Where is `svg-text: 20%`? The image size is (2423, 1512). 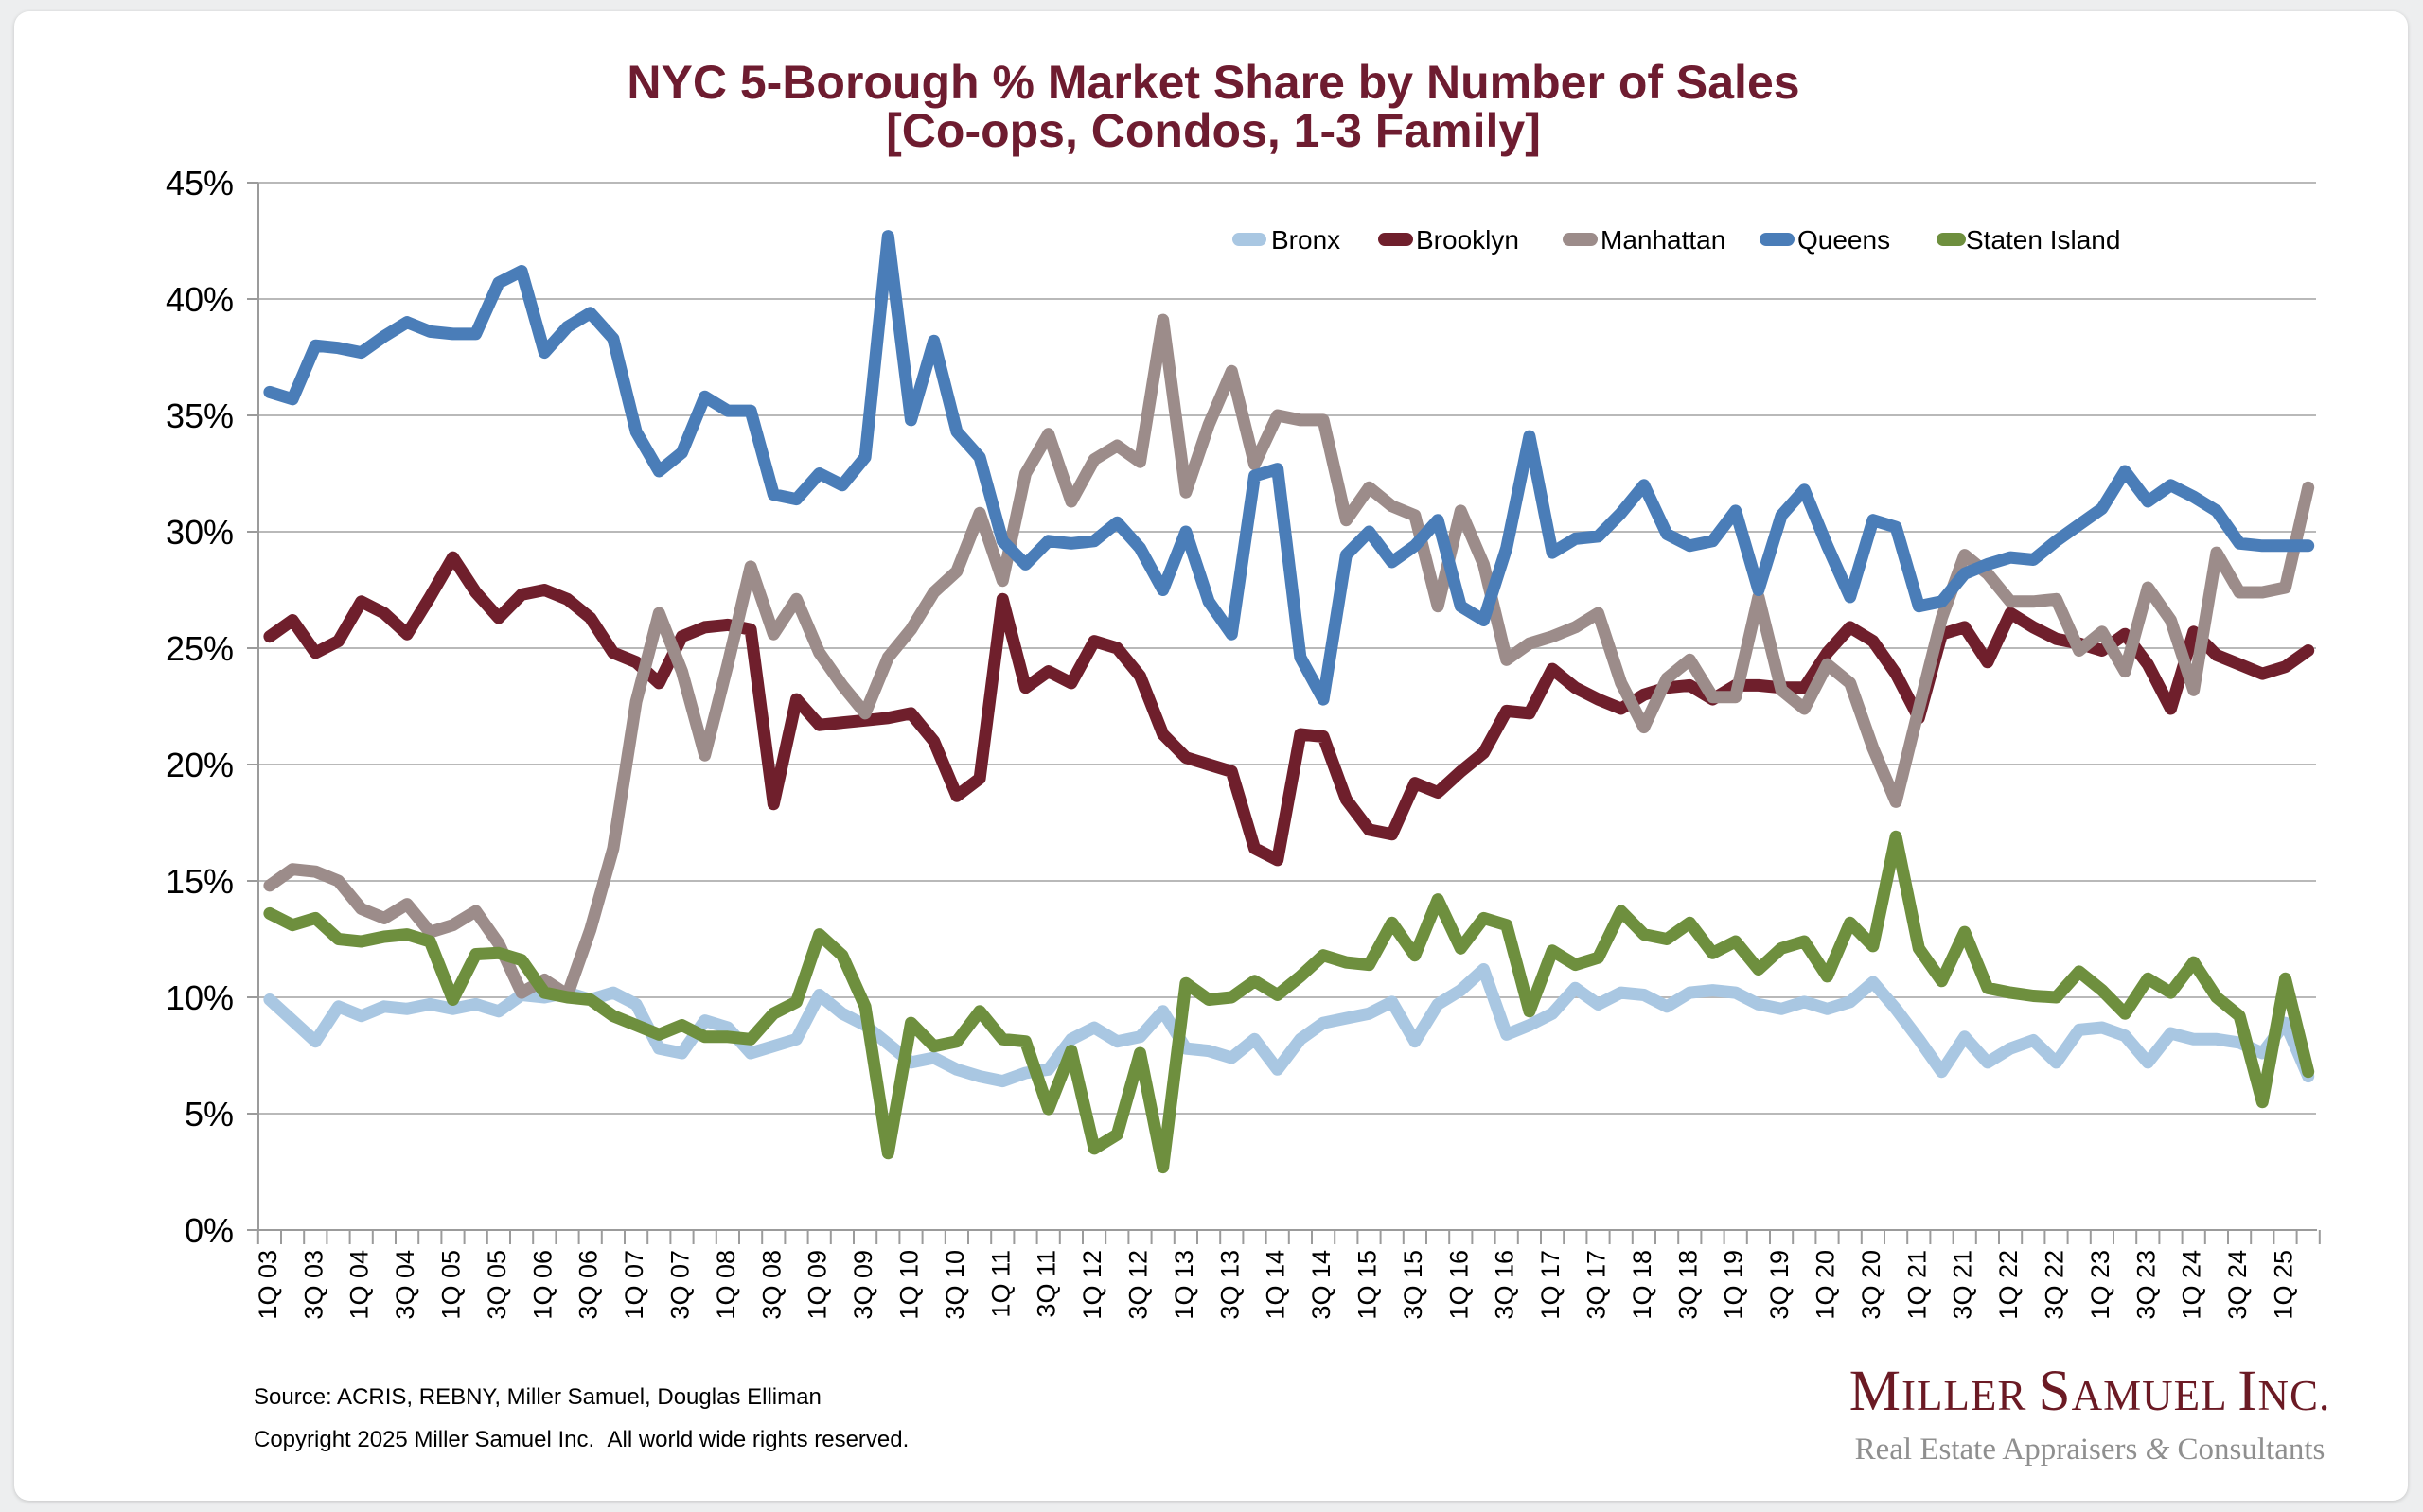 svg-text: 20% is located at coordinates (200, 765).